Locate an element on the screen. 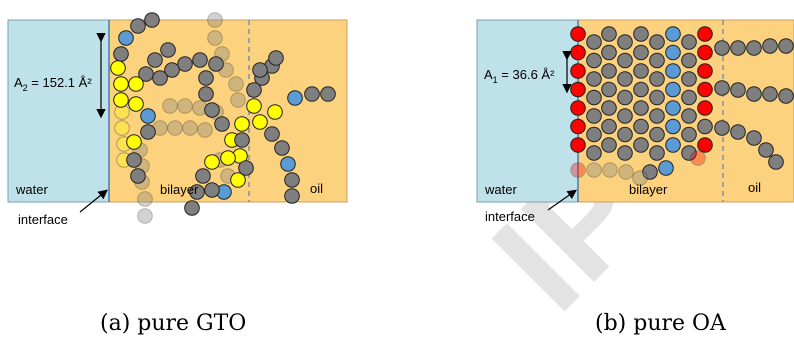 Image resolution: width=794 pixels, height=348 pixels. molecules-oa is located at coordinates (682, 106).